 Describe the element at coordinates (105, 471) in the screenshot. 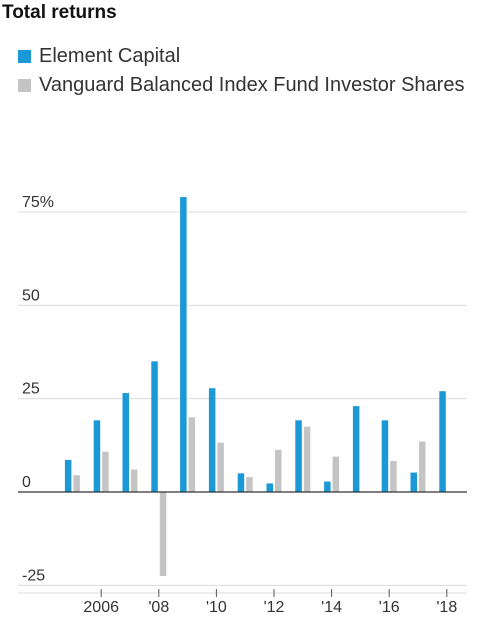

I see `bar-vanguard-2006` at that location.